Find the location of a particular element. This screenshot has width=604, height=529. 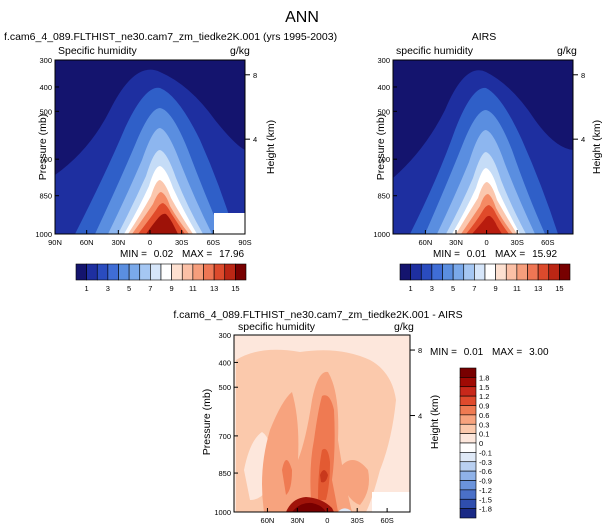

contour-diff-0.6-left is located at coordinates (287, 477).